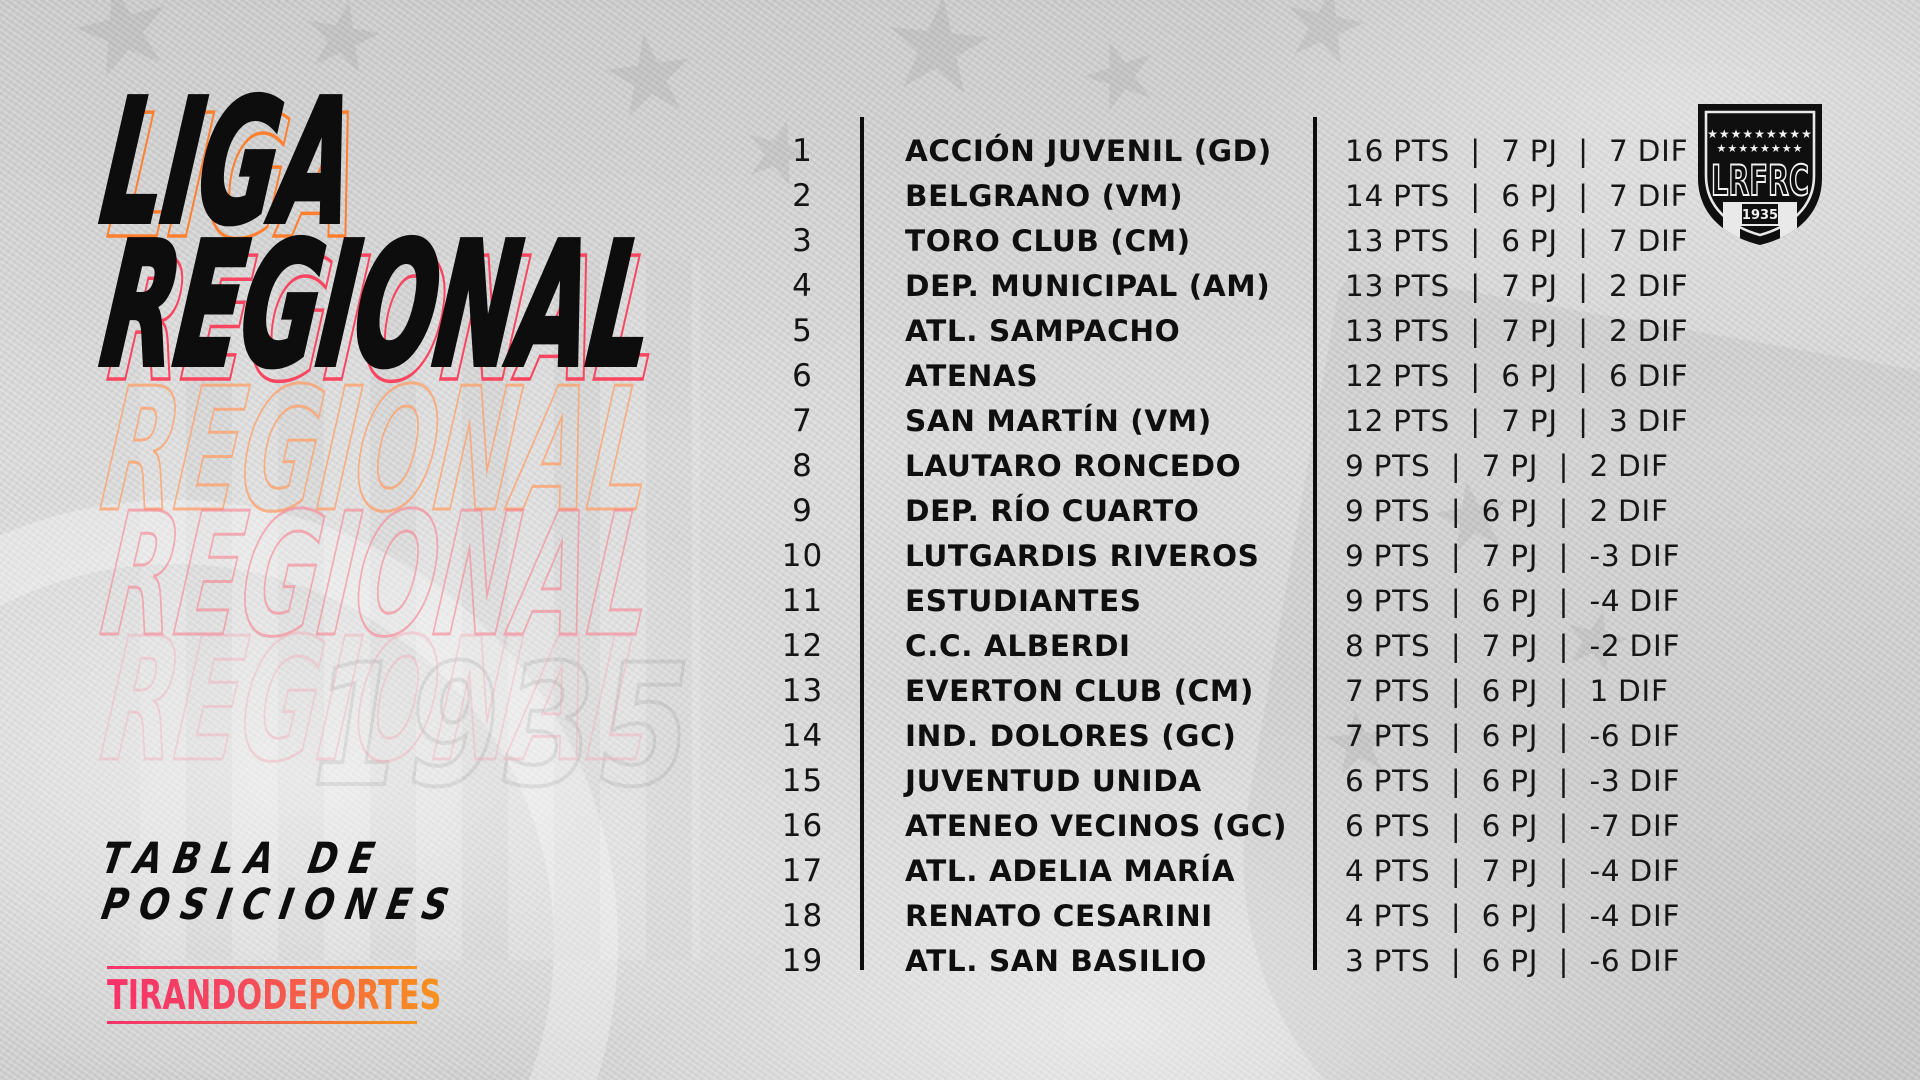 This screenshot has height=1080, width=1920. What do you see at coordinates (1516, 331) in the screenshot?
I see `team-stats: 13 PTS | 7 PJ | 2 DIF` at bounding box center [1516, 331].